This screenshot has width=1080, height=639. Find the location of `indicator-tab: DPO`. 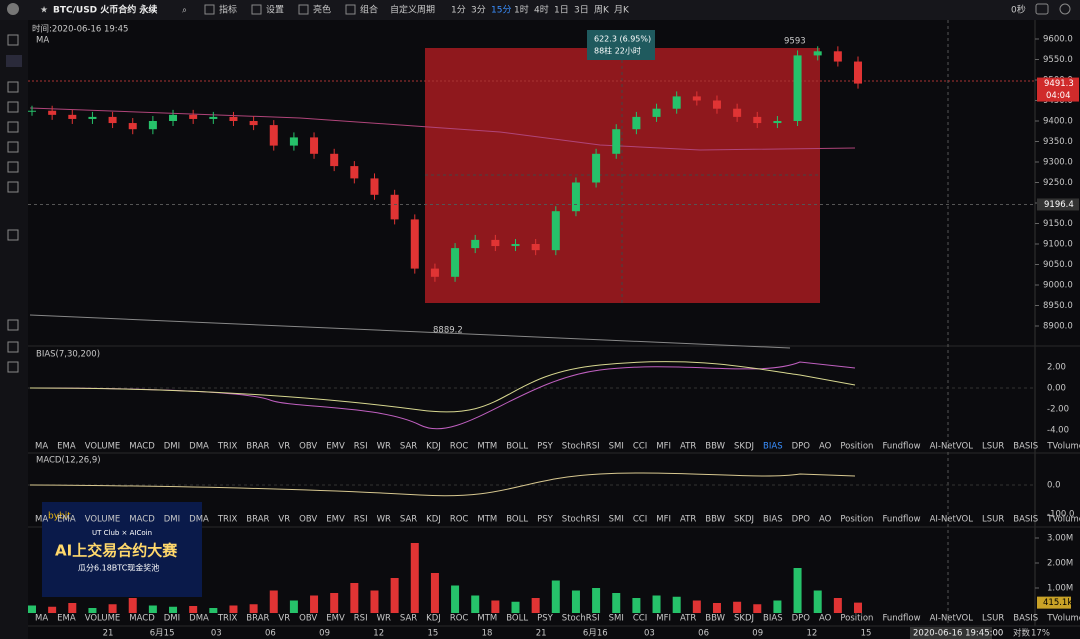

indicator-tab: DPO is located at coordinates (801, 520).